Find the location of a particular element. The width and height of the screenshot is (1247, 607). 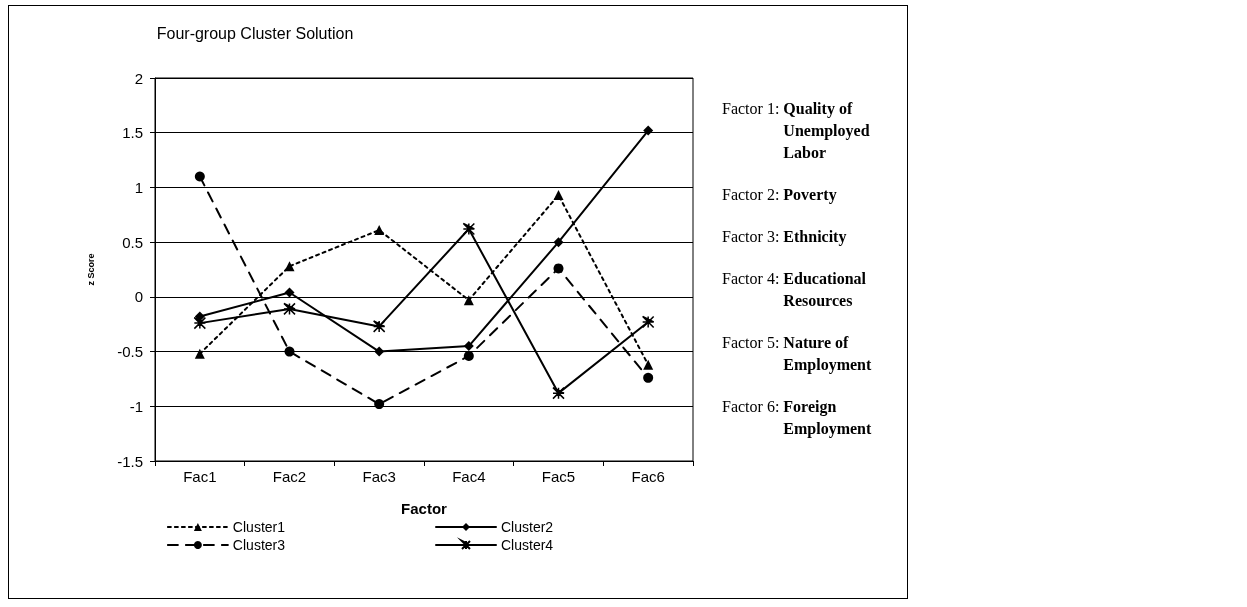

text: Factor 6: Foreign Employment is located at coordinates (797, 418).